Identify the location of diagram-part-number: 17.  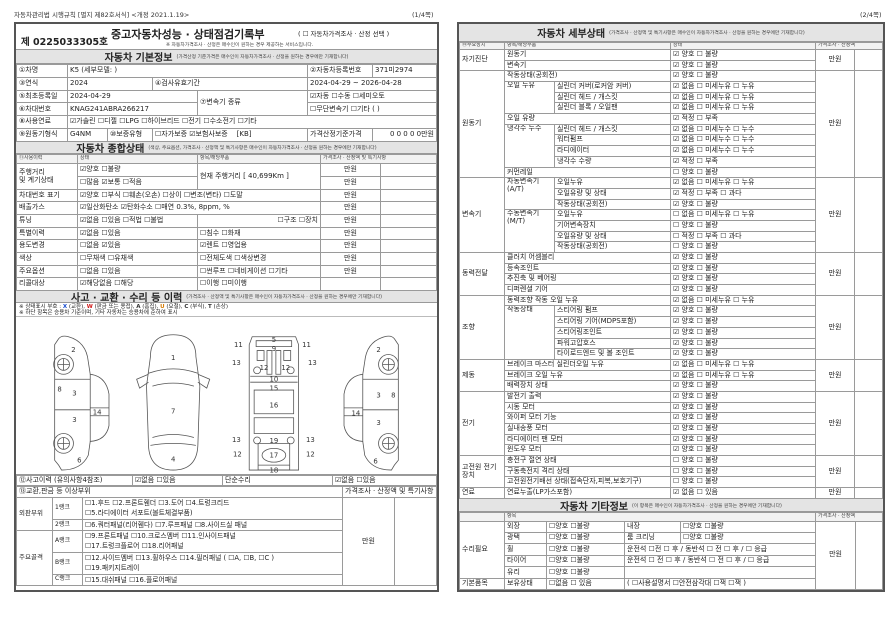
(274, 456).